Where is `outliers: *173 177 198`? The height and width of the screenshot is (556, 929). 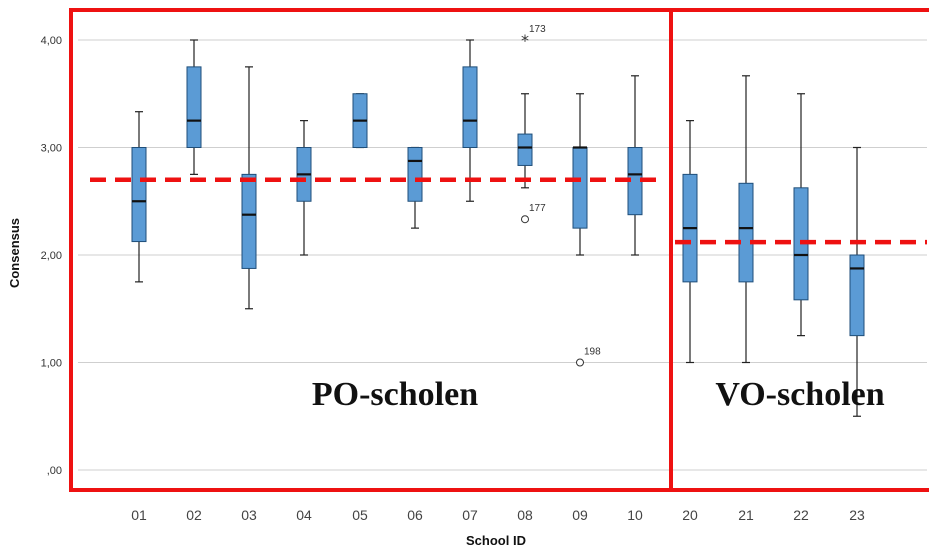 outliers: *173 177 198 is located at coordinates (561, 195).